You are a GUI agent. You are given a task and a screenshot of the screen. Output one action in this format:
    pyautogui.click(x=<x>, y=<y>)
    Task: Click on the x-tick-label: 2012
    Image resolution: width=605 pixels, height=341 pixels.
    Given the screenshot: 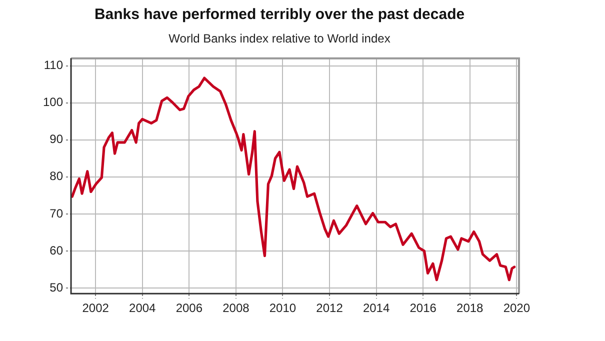 What is the action you would take?
    pyautogui.click(x=330, y=308)
    